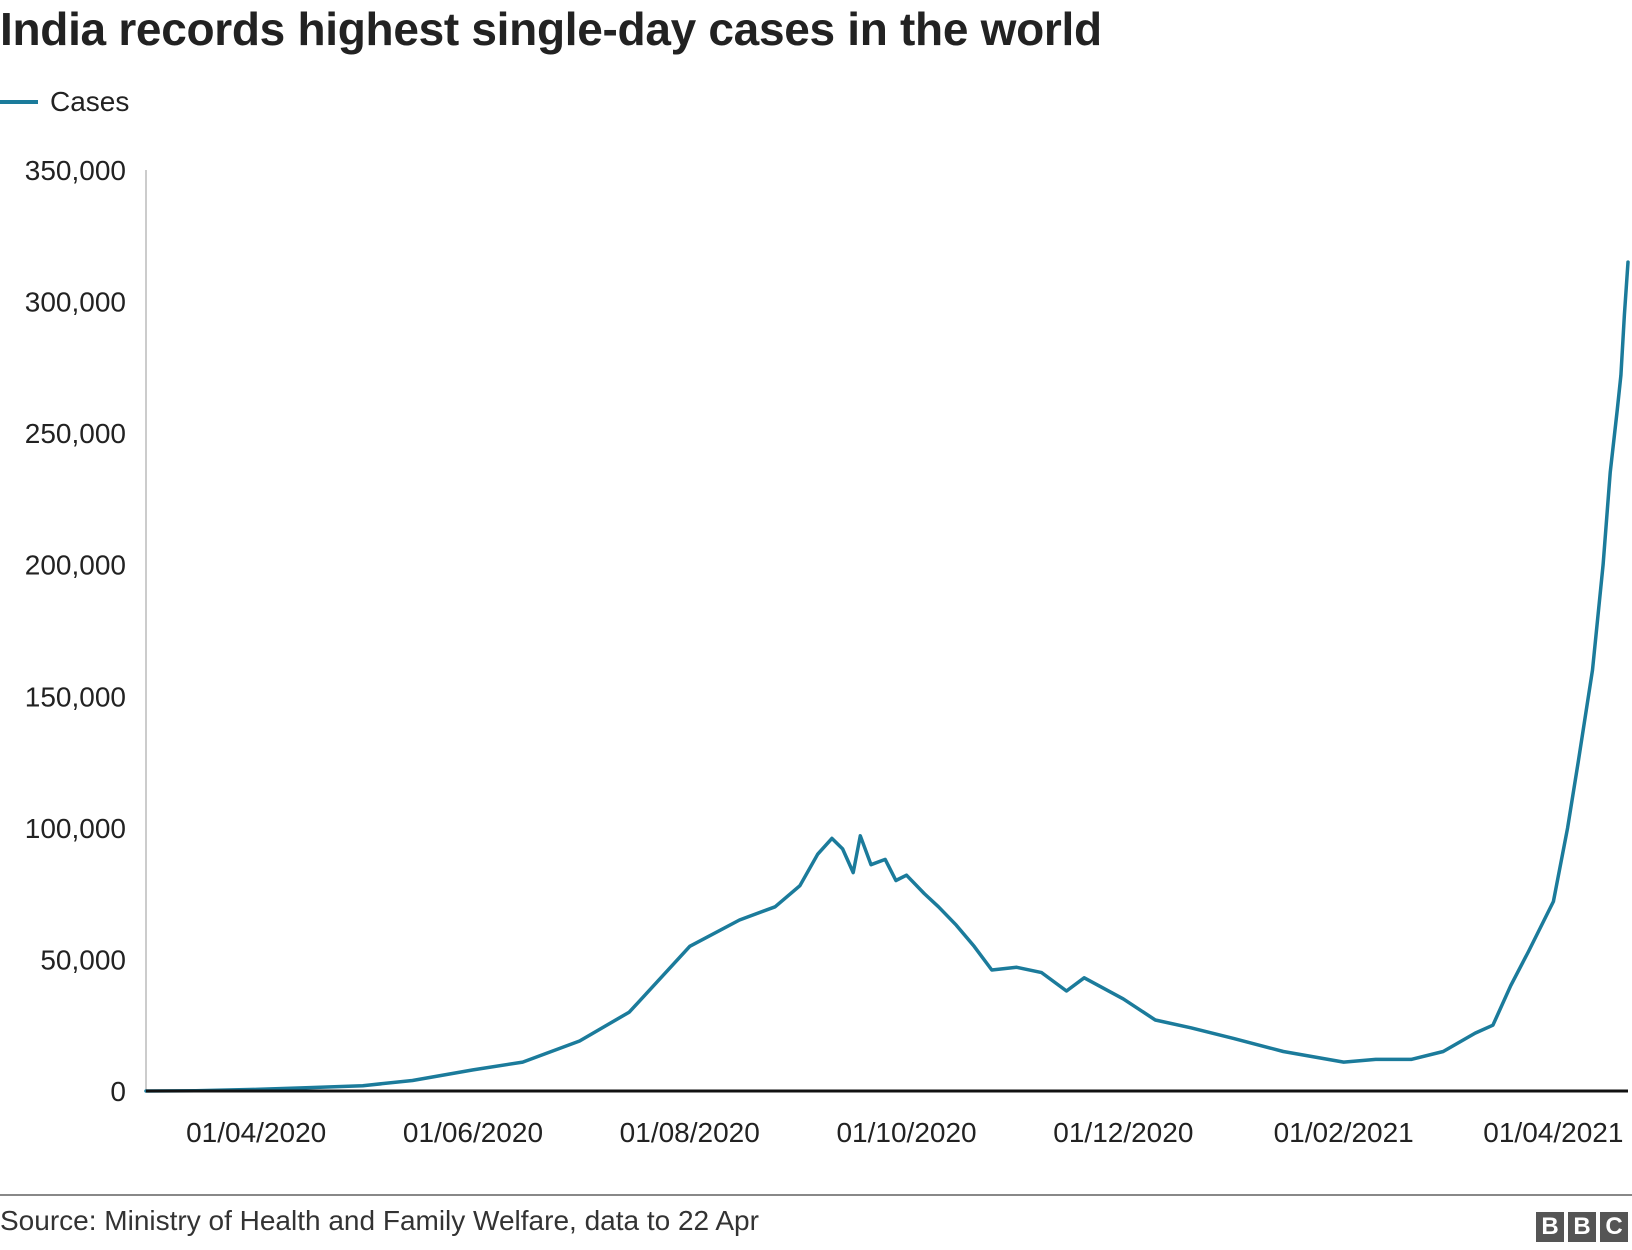 The width and height of the screenshot is (1632, 1250). Describe the element at coordinates (473, 1132) in the screenshot. I see `x-tick-label: 01/06/2020` at that location.